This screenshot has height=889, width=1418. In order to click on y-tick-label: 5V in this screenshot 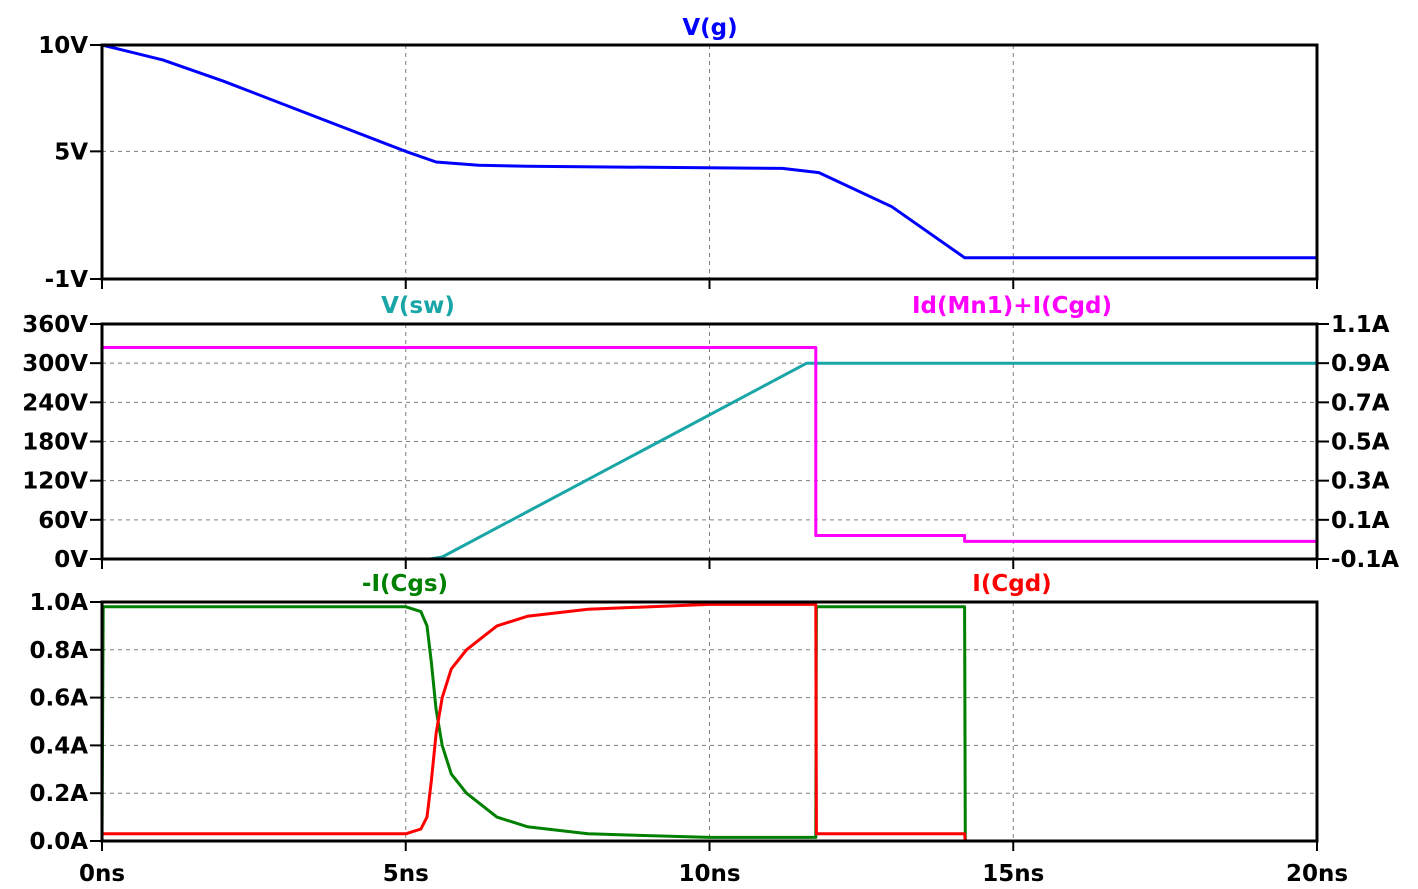, I will do `click(71, 152)`.